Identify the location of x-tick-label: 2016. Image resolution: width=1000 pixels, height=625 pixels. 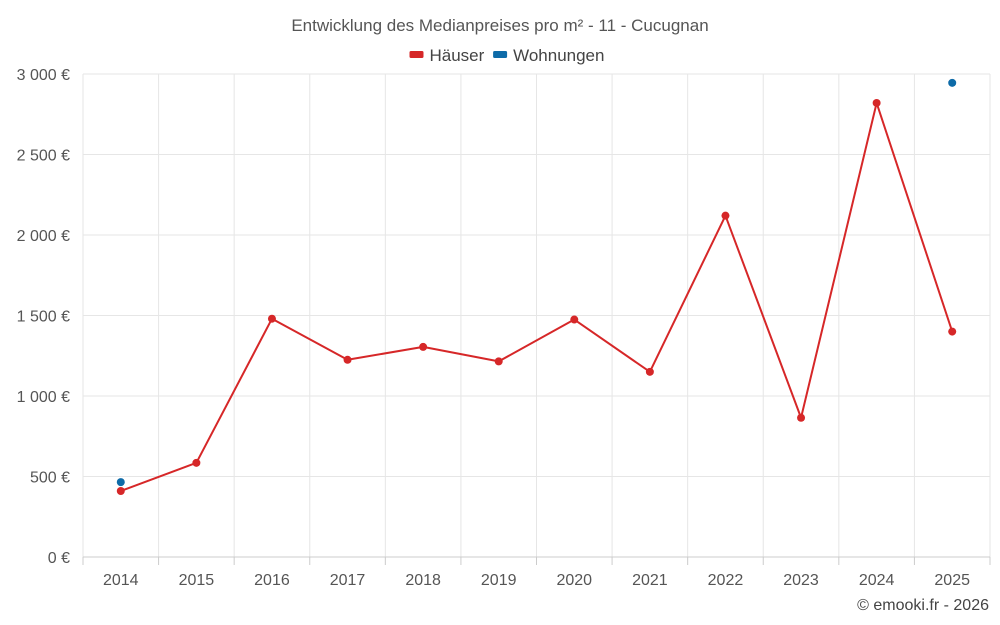
(272, 580).